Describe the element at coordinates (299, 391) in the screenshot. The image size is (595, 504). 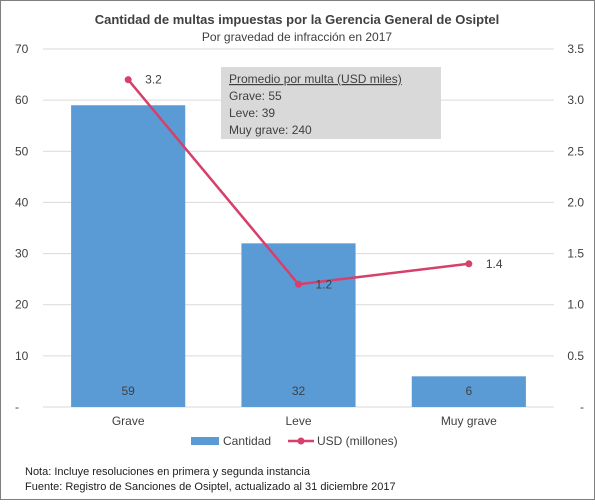
I see `bar-value-label: 32` at that location.